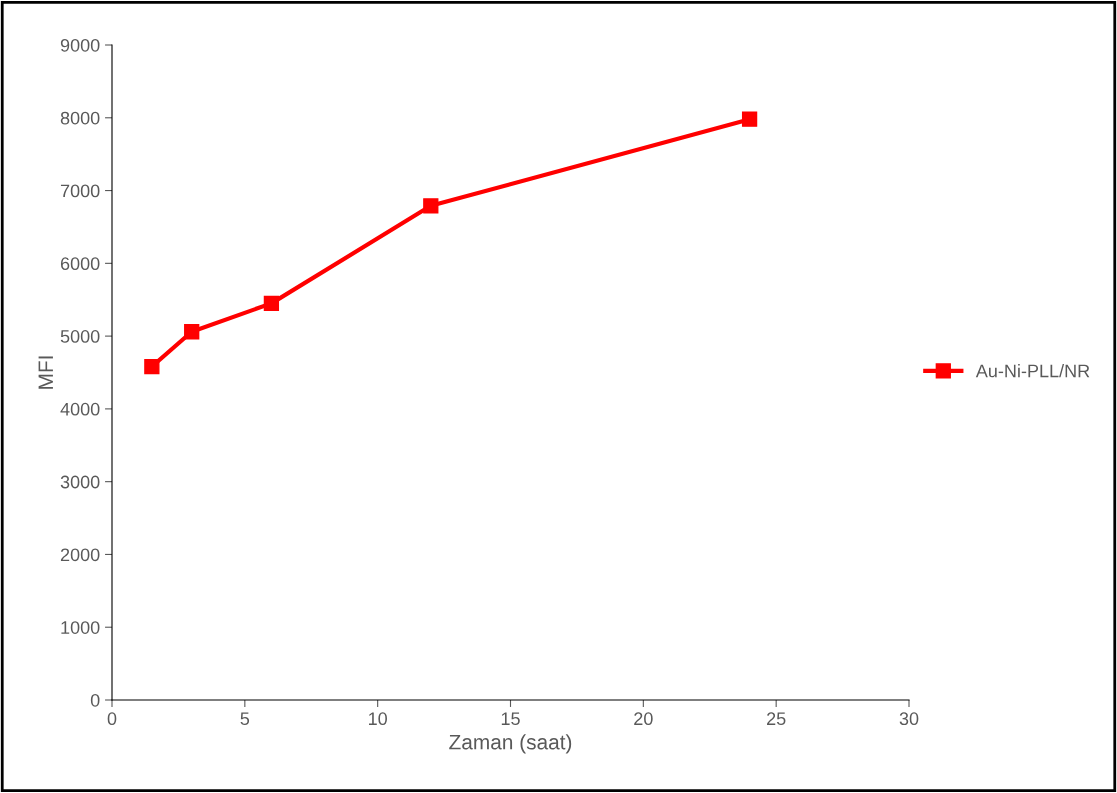 The height and width of the screenshot is (793, 1117). Describe the element at coordinates (80, 191) in the screenshot. I see `y-tick-label: 7000` at that location.